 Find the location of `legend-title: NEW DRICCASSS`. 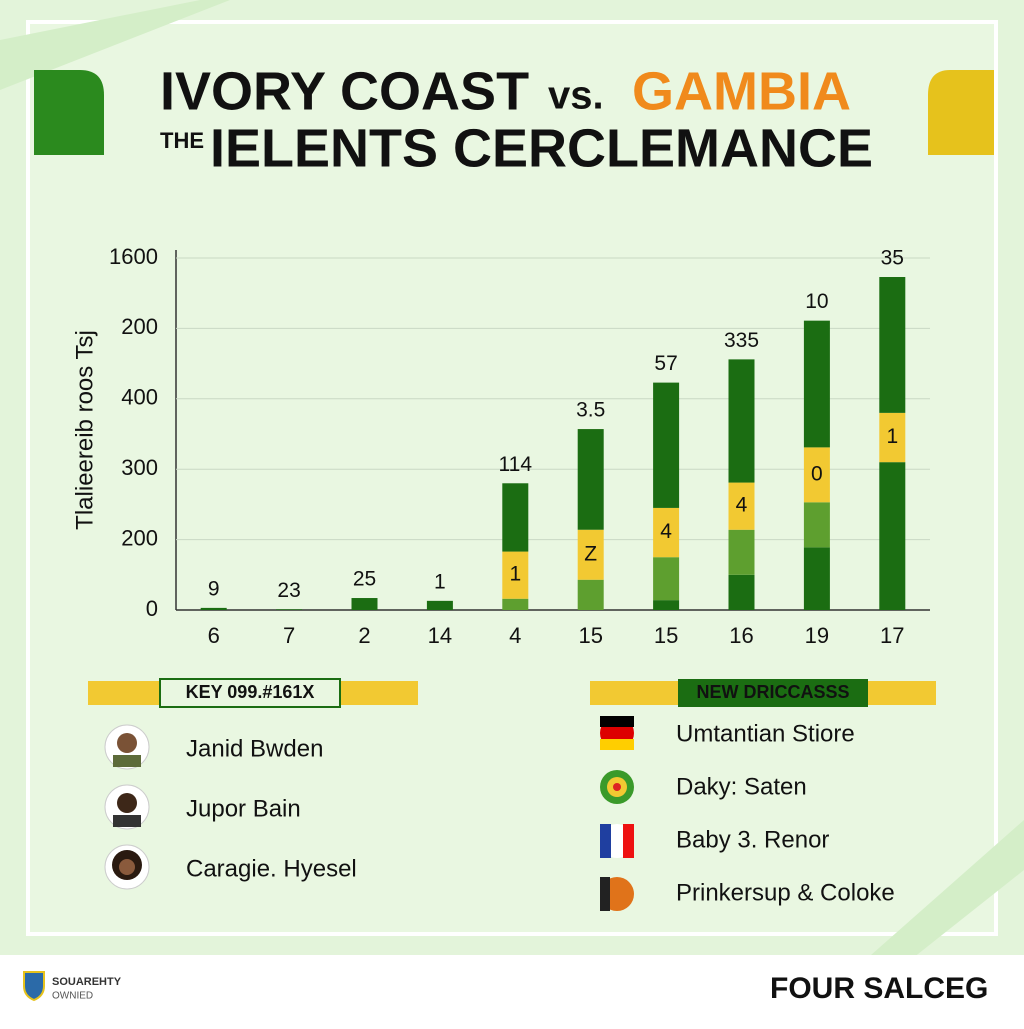

legend-title: NEW DRICCASSS is located at coordinates (772, 692).